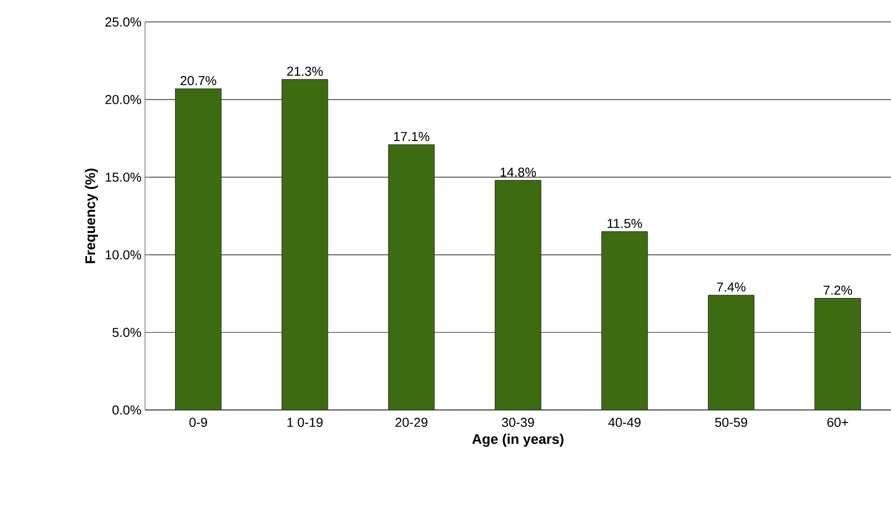 The image size is (891, 506). I want to click on y-tick-label: 5.0%, so click(127, 332).